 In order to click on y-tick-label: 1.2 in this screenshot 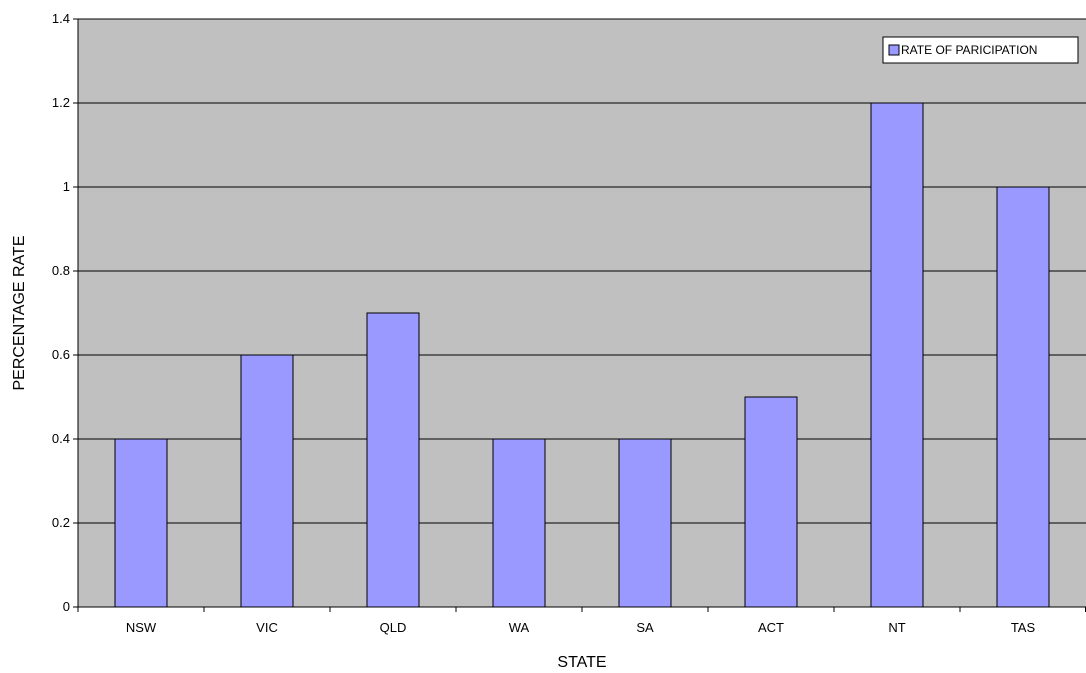, I will do `click(61, 102)`.